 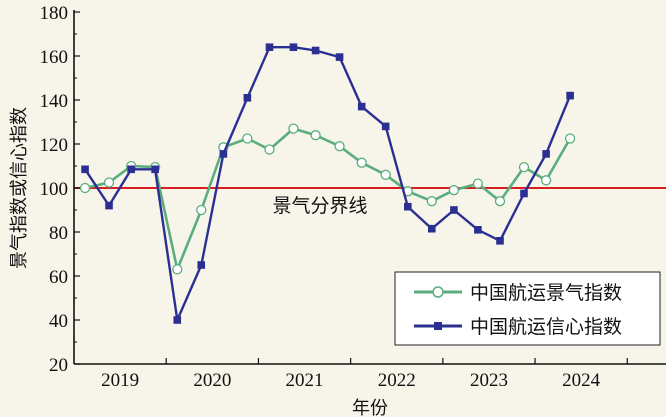 I want to click on y-tick-label: 60, so click(x=58, y=277).